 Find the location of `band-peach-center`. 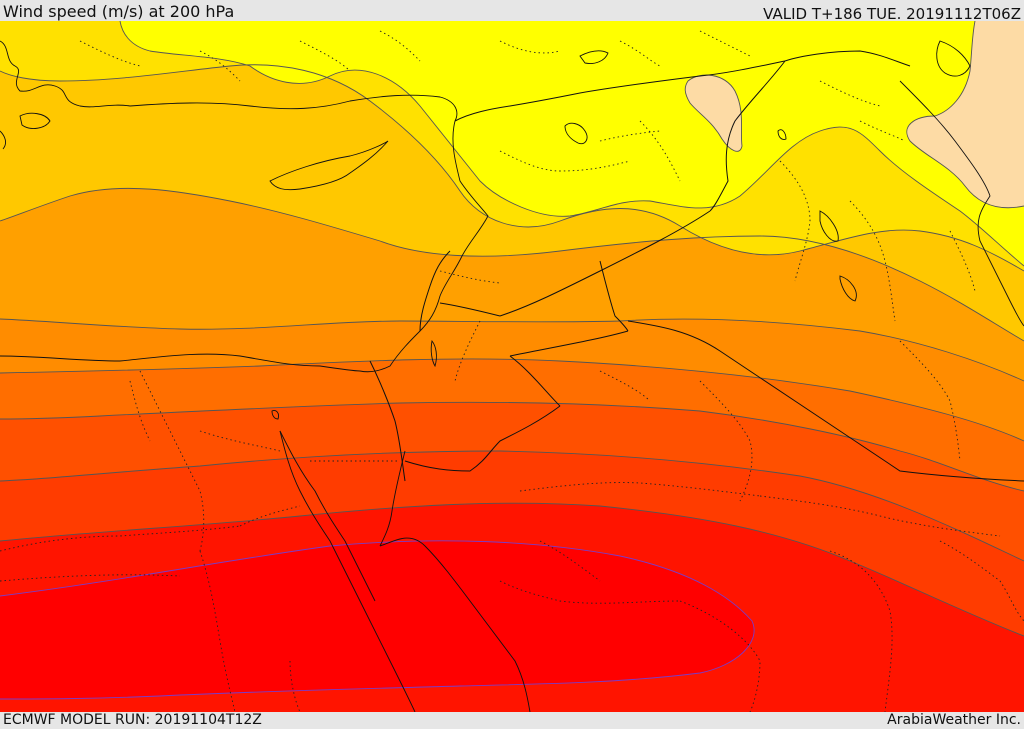

band-peach-center is located at coordinates (713, 113).